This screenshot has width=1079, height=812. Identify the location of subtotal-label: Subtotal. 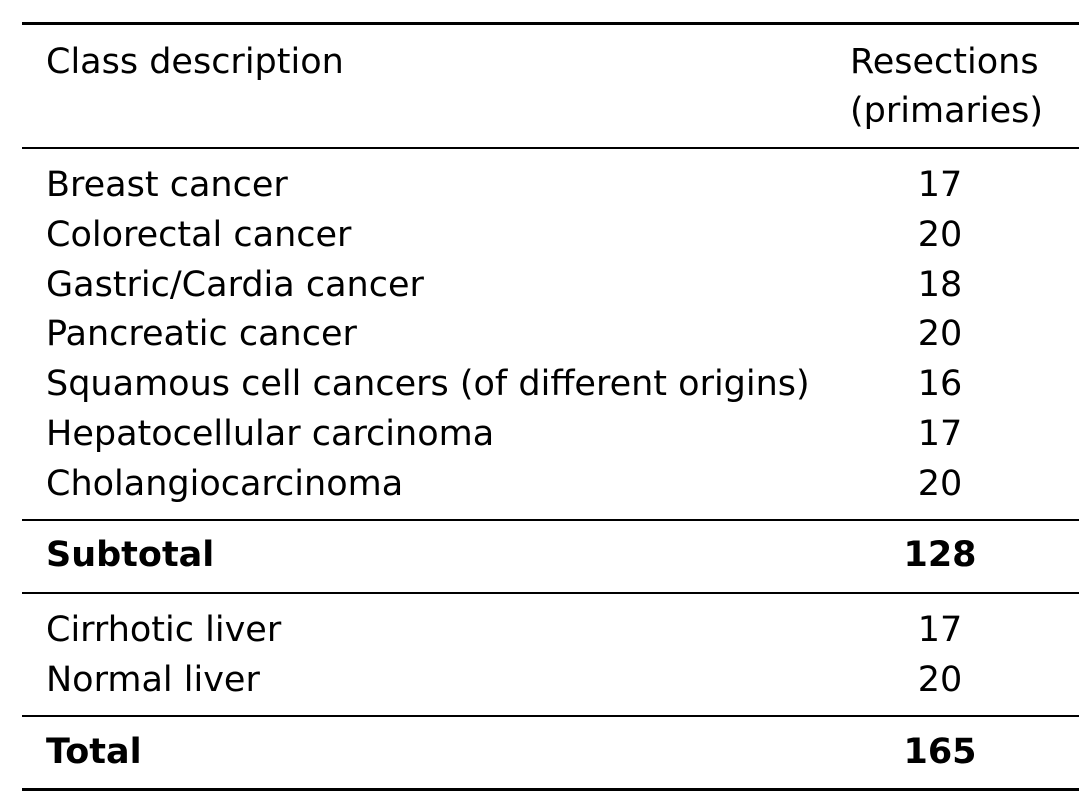
(130, 555).